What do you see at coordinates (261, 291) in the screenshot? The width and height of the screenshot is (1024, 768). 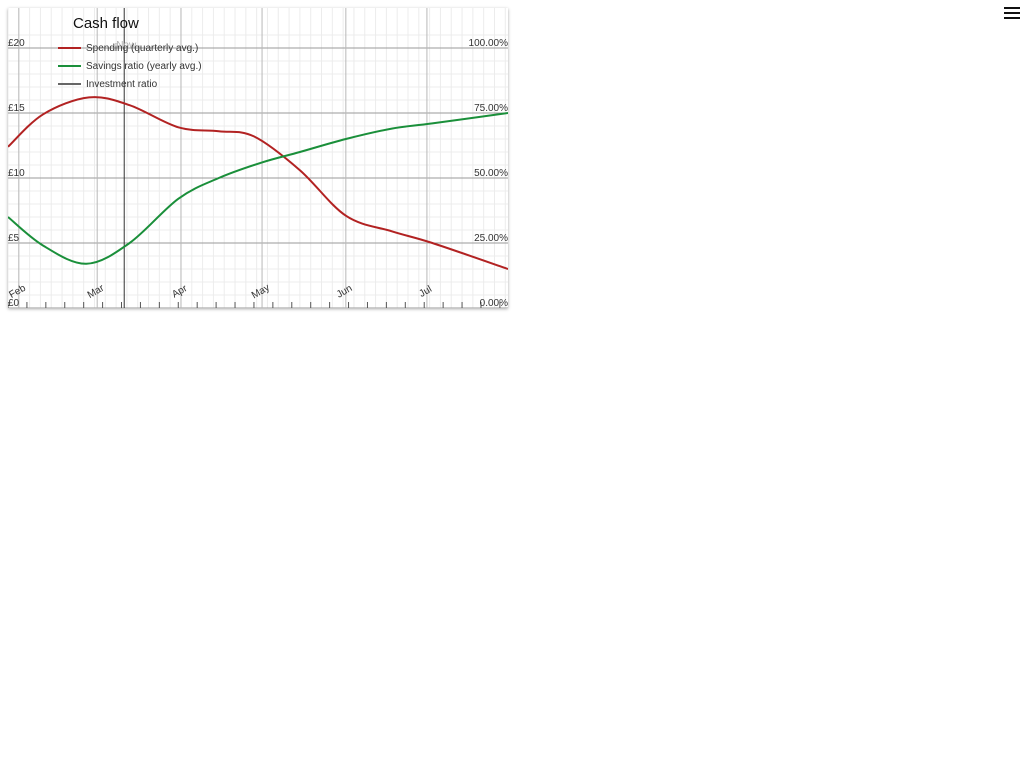 I see `x-tick-label: May` at bounding box center [261, 291].